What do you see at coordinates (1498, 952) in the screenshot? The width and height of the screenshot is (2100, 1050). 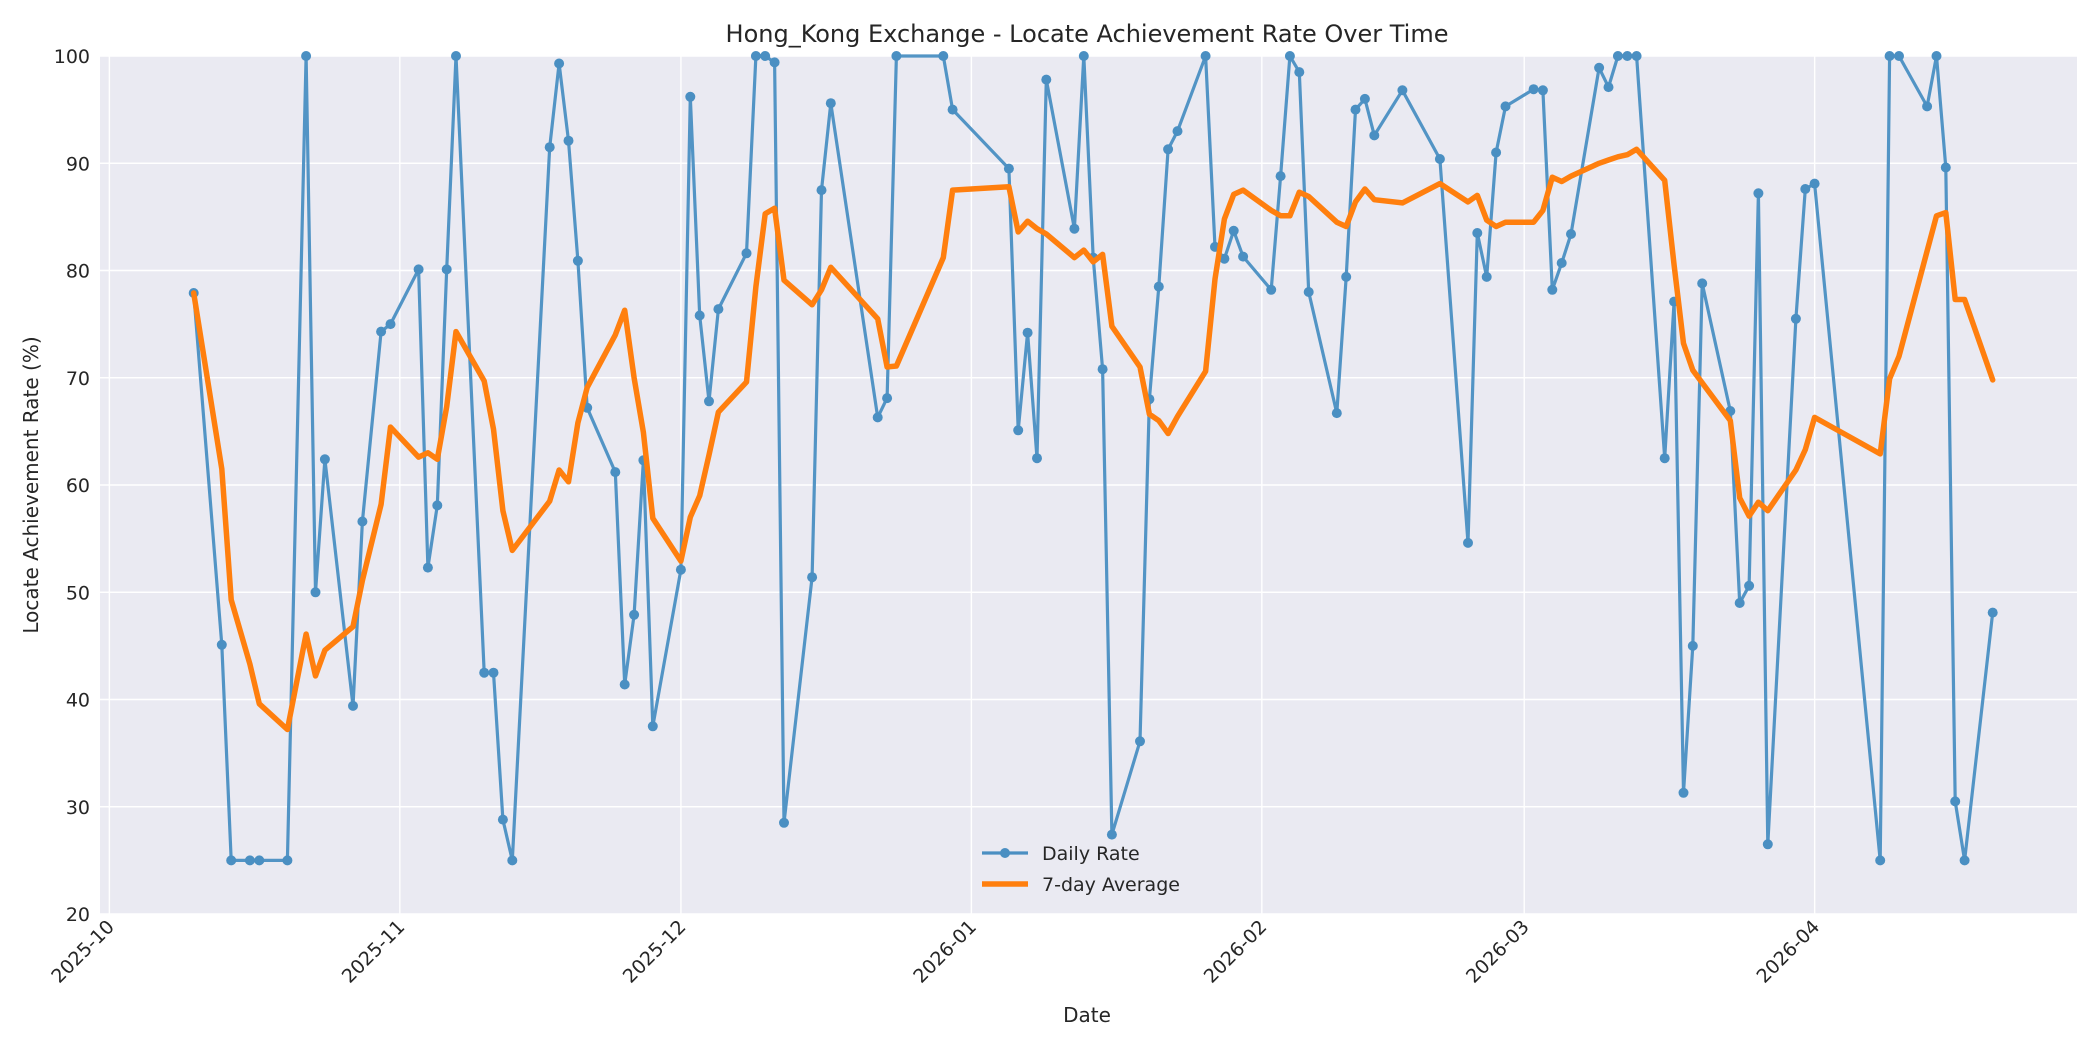 I see `x-tick-label: 2026-03` at bounding box center [1498, 952].